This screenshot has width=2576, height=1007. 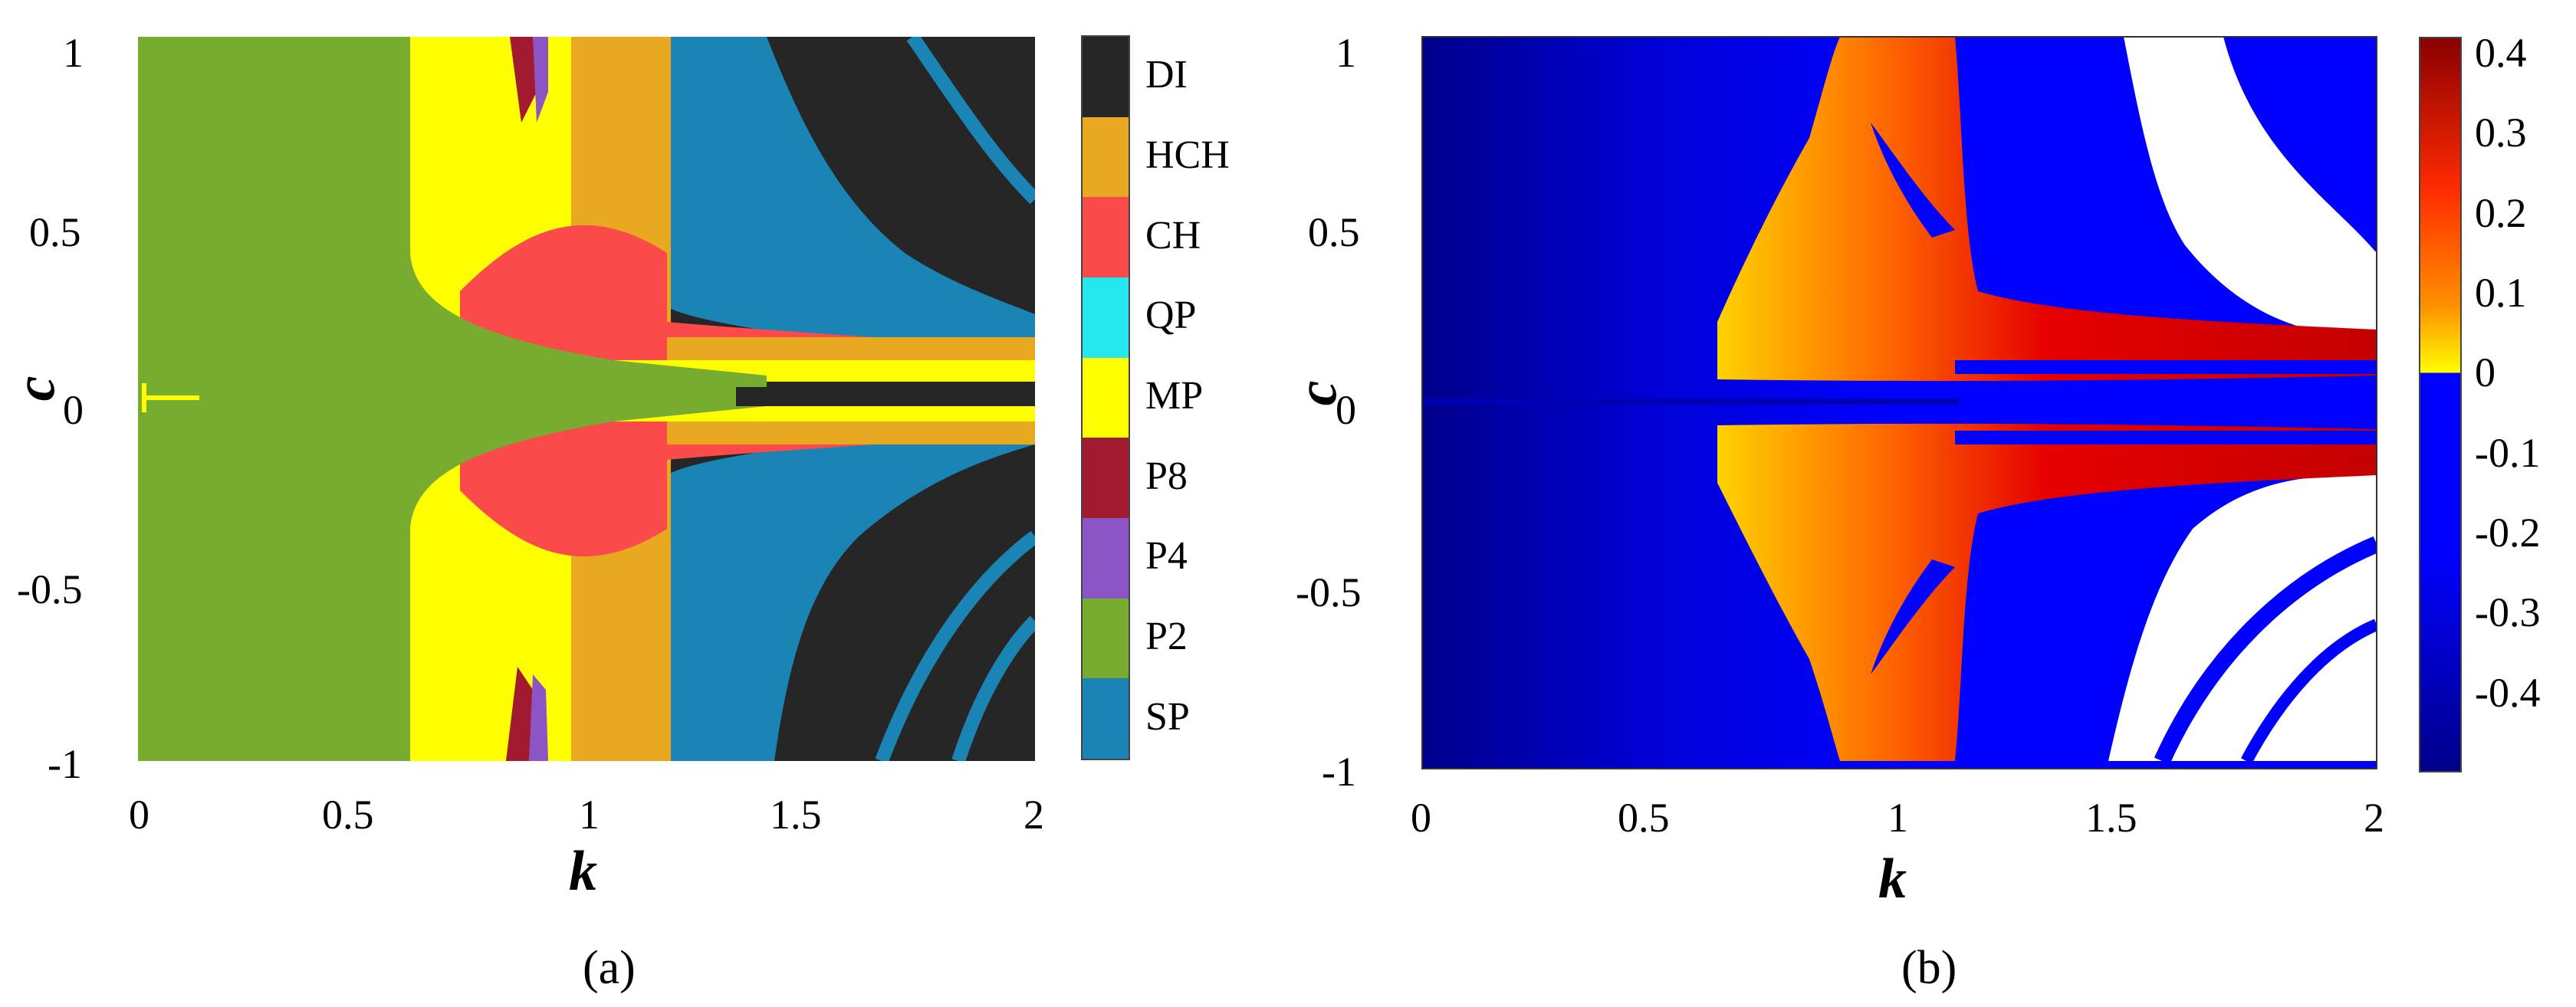 I want to click on fan-gap-bot, so click(x=2166, y=437).